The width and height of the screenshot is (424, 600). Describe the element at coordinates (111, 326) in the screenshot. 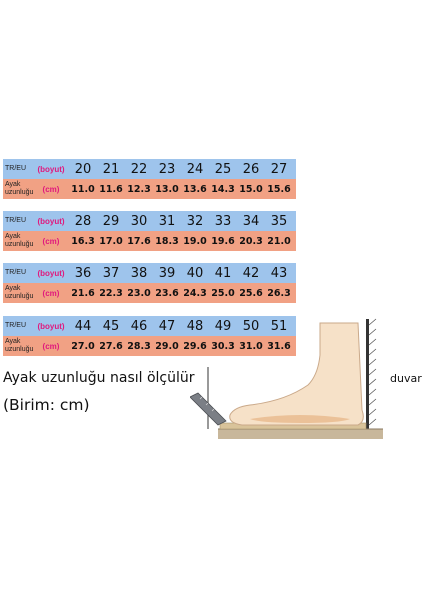

I see `size-cell: 45` at that location.